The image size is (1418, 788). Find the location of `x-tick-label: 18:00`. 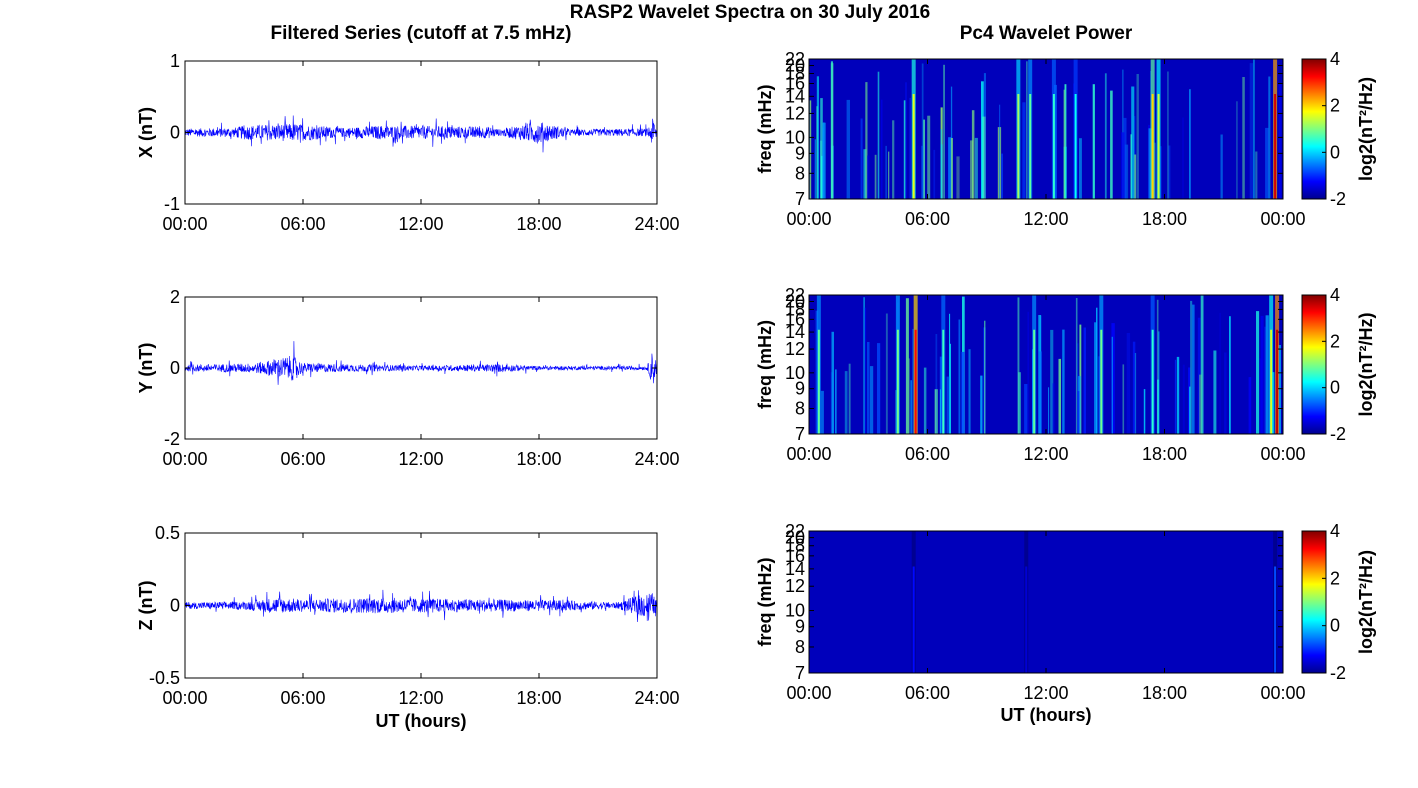

x-tick-label: 18:00 is located at coordinates (1164, 693).